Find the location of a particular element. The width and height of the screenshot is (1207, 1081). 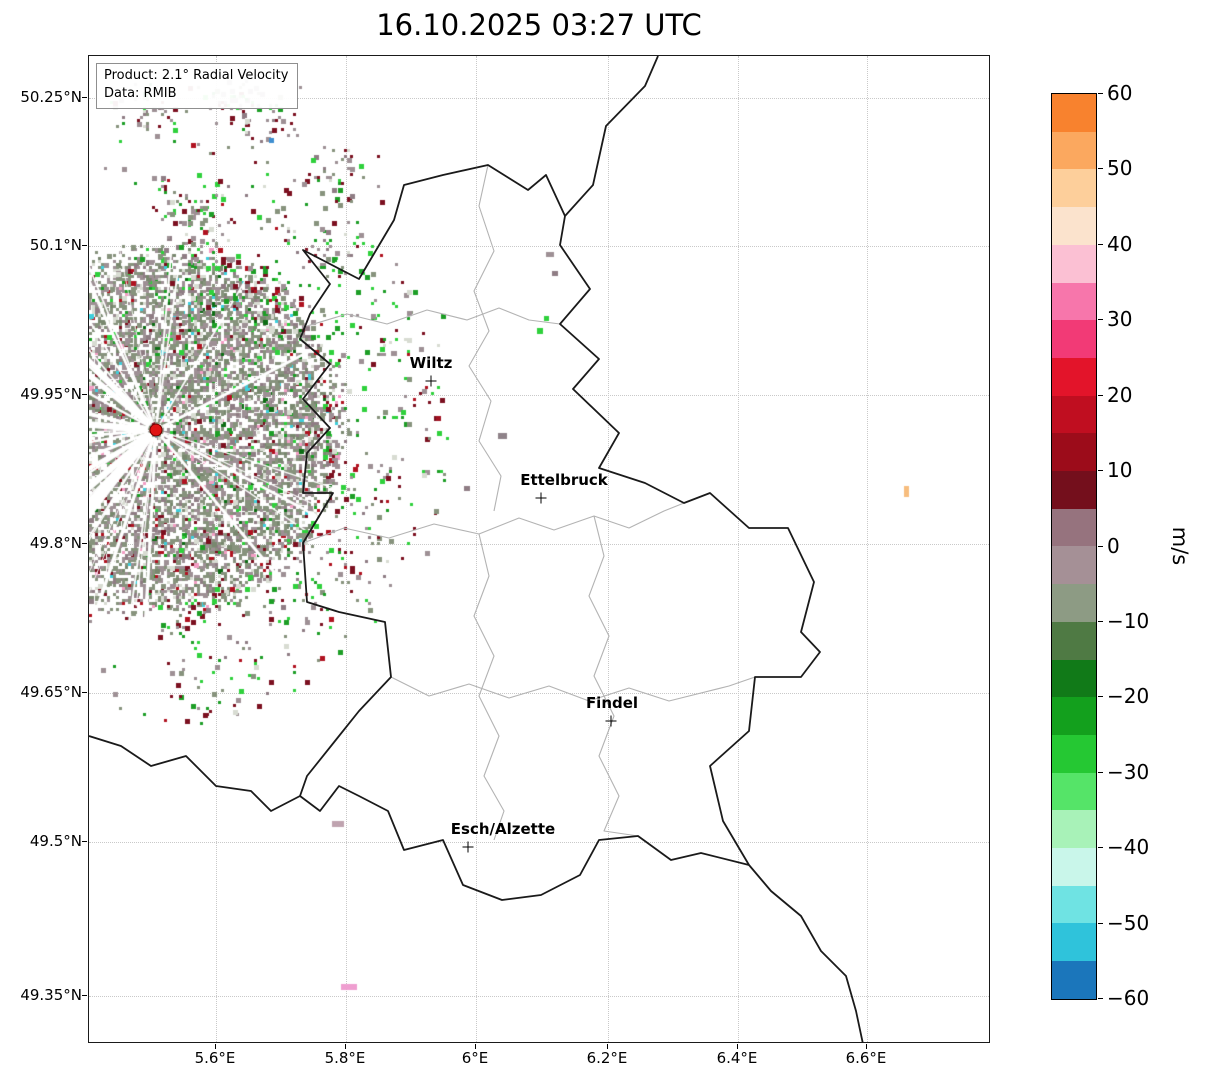

colorbar-tick-label: −40 is located at coordinates (1128, 847).